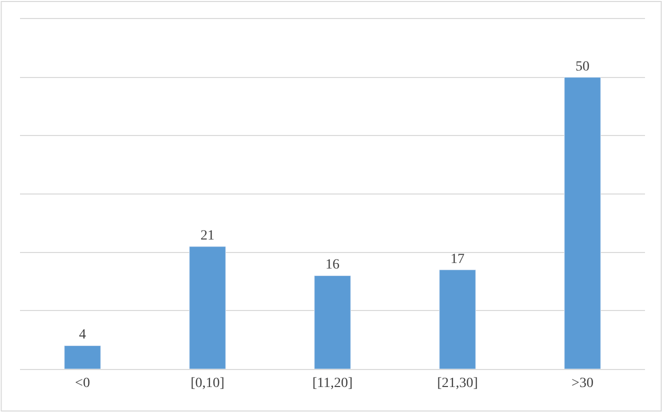 Image resolution: width=662 pixels, height=414 pixels. What do you see at coordinates (457, 259) in the screenshot?
I see `data-label: 17` at bounding box center [457, 259].